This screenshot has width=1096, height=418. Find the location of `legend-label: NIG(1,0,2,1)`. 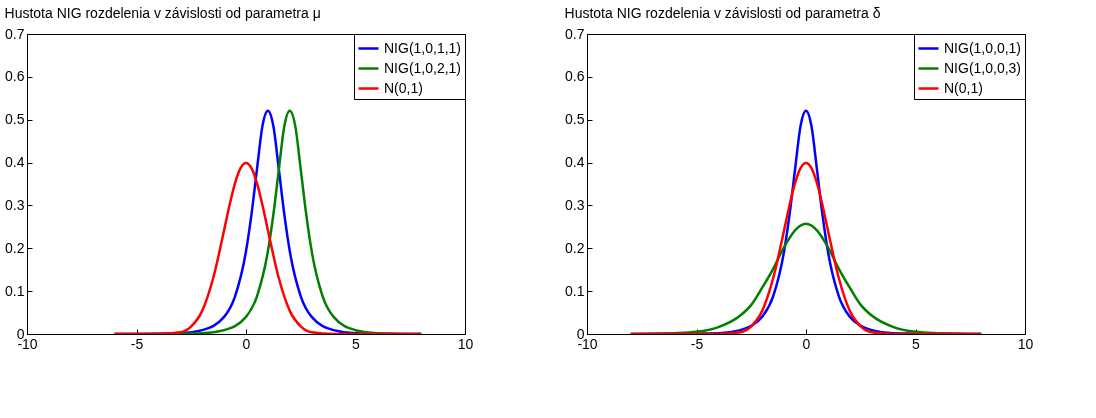

legend-label: NIG(1,0,2,1) is located at coordinates (423, 67).